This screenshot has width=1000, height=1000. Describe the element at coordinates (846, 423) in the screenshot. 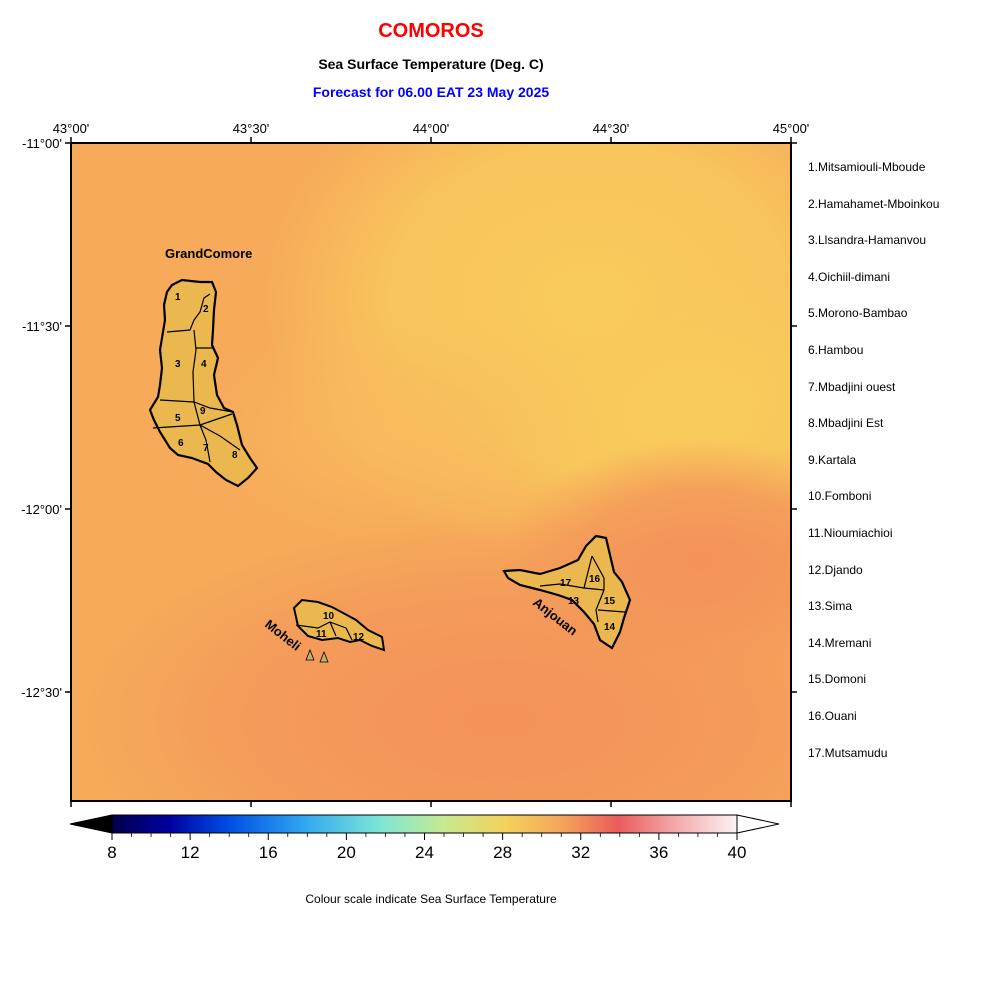

I see `legend-item: 8.Mbadjini Est` at that location.